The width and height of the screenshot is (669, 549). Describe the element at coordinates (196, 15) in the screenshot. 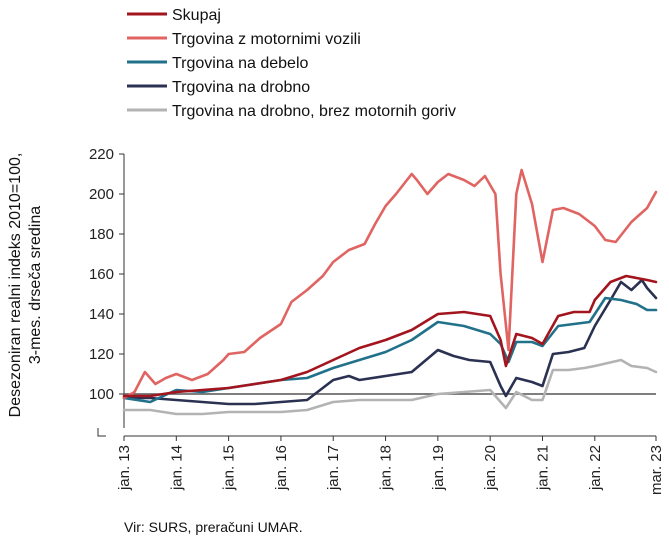

I see `legend-label: Skupaj` at that location.